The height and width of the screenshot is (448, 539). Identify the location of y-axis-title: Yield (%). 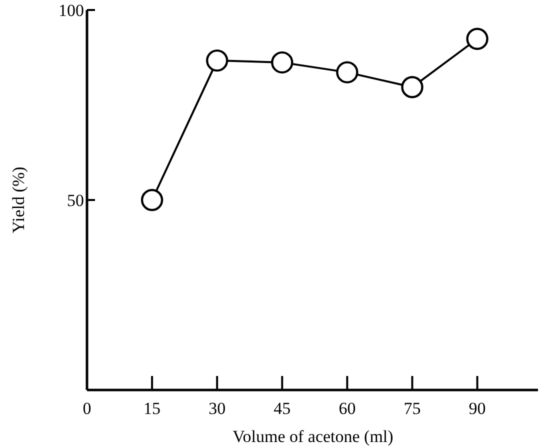
(18, 200).